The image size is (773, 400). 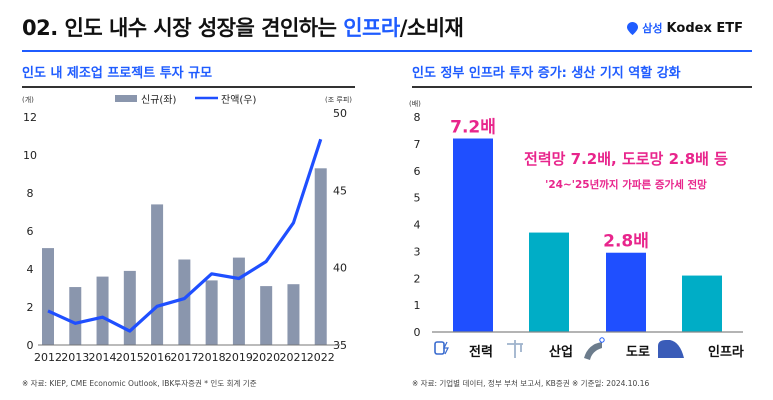 I want to click on location-pin-icon, so click(x=633, y=28).